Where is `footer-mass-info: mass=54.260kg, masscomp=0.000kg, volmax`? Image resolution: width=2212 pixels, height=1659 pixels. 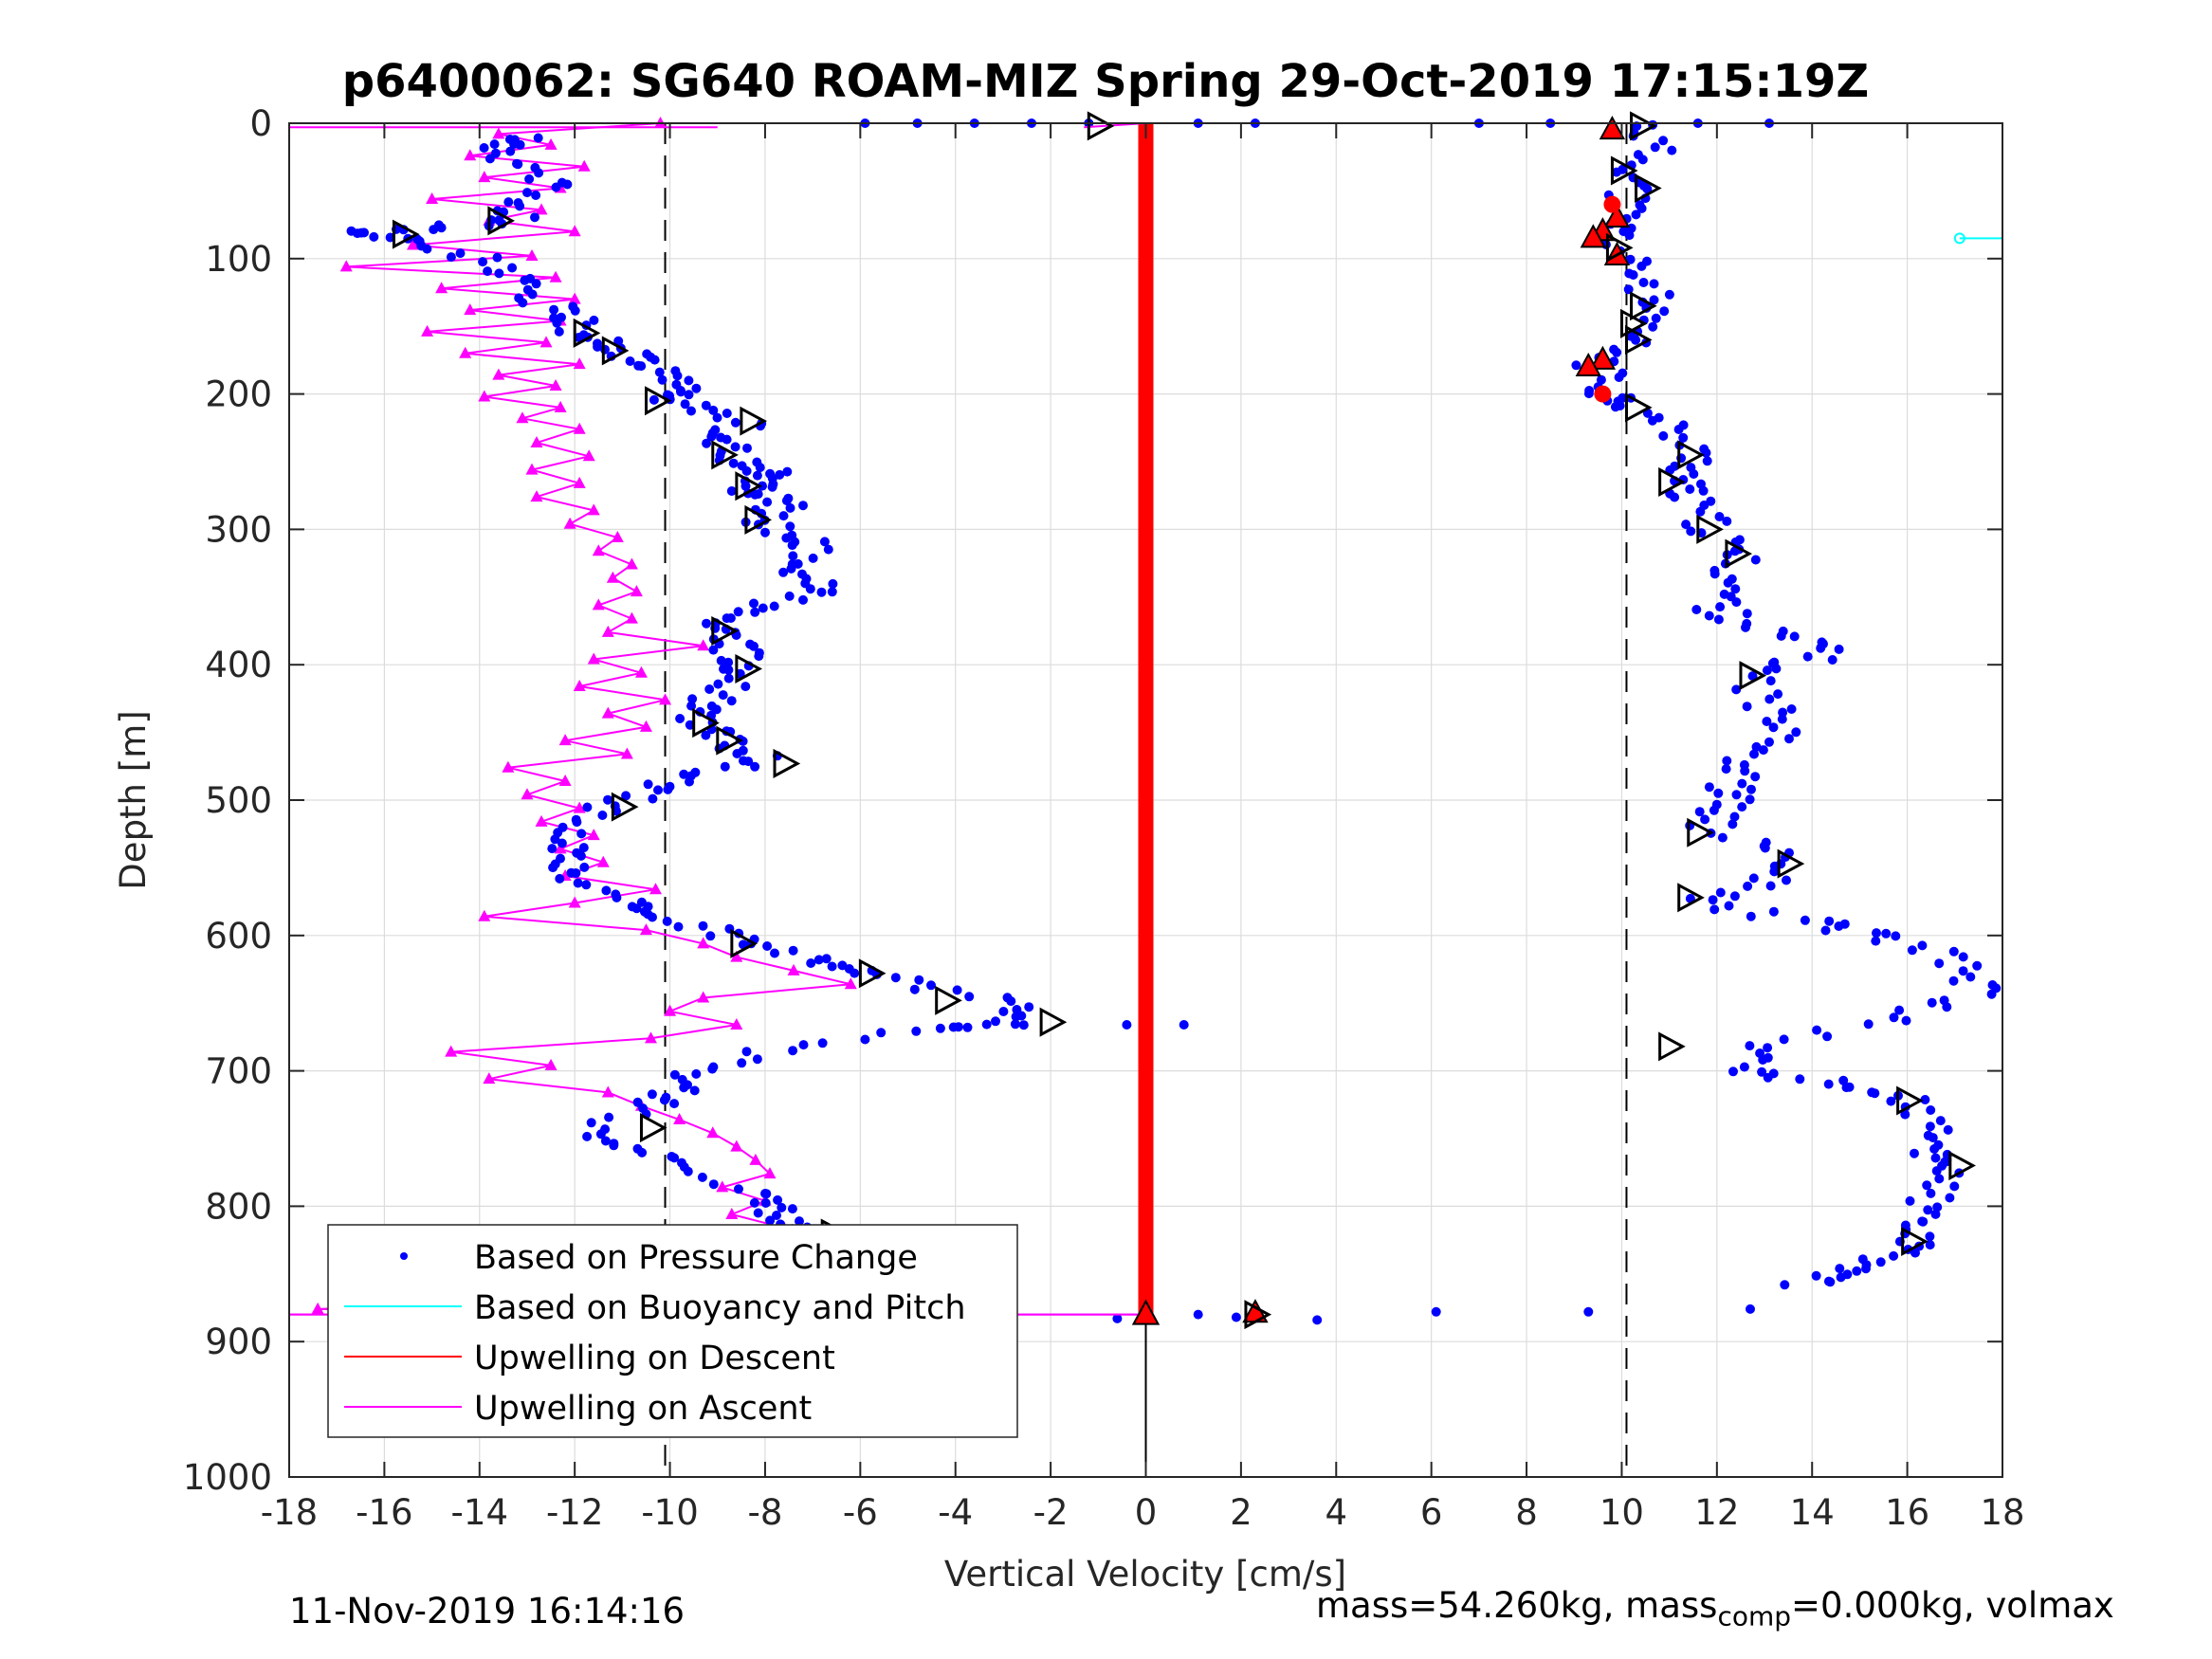
footer-mass-info: mass=54.260kg, masscomp=0.000kg, volmax is located at coordinates (1715, 1608).